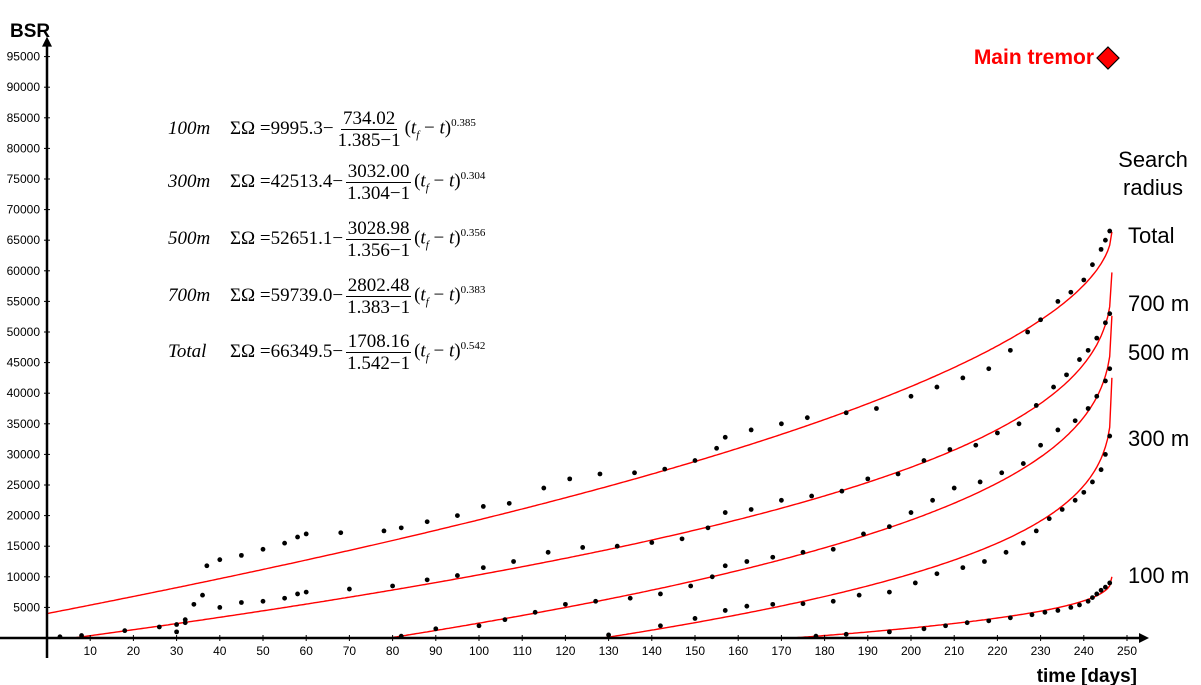 This screenshot has height=685, width=1201. Describe the element at coordinates (134, 651) in the screenshot. I see `x-tick-label: 20` at that location.